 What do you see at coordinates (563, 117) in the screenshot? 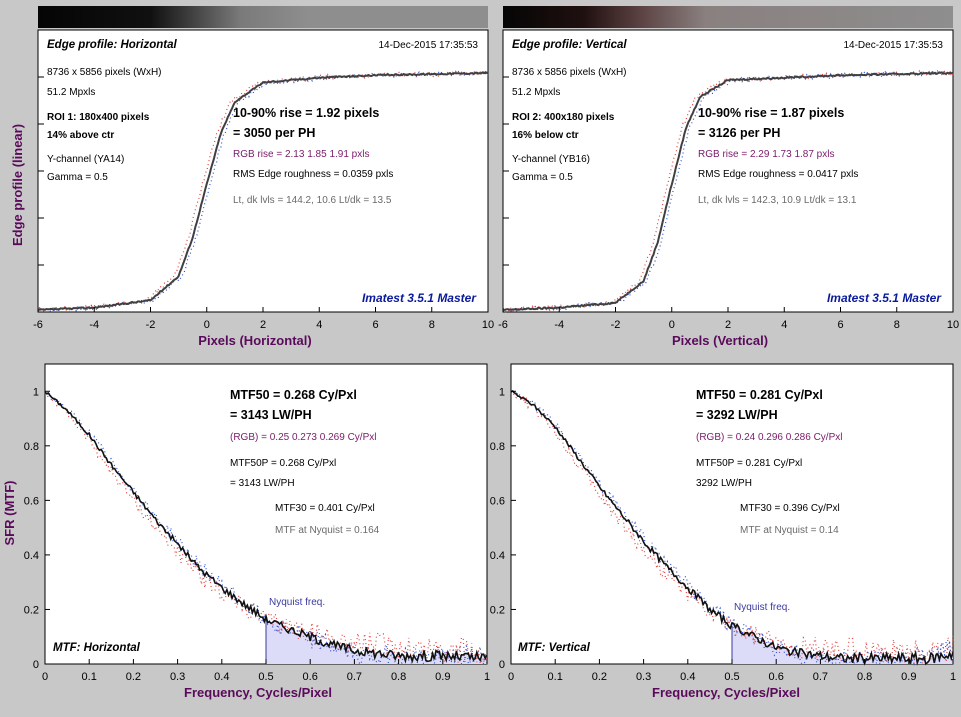
I see `roi-size: ROI 2: 400x180 pixels` at bounding box center [563, 117].